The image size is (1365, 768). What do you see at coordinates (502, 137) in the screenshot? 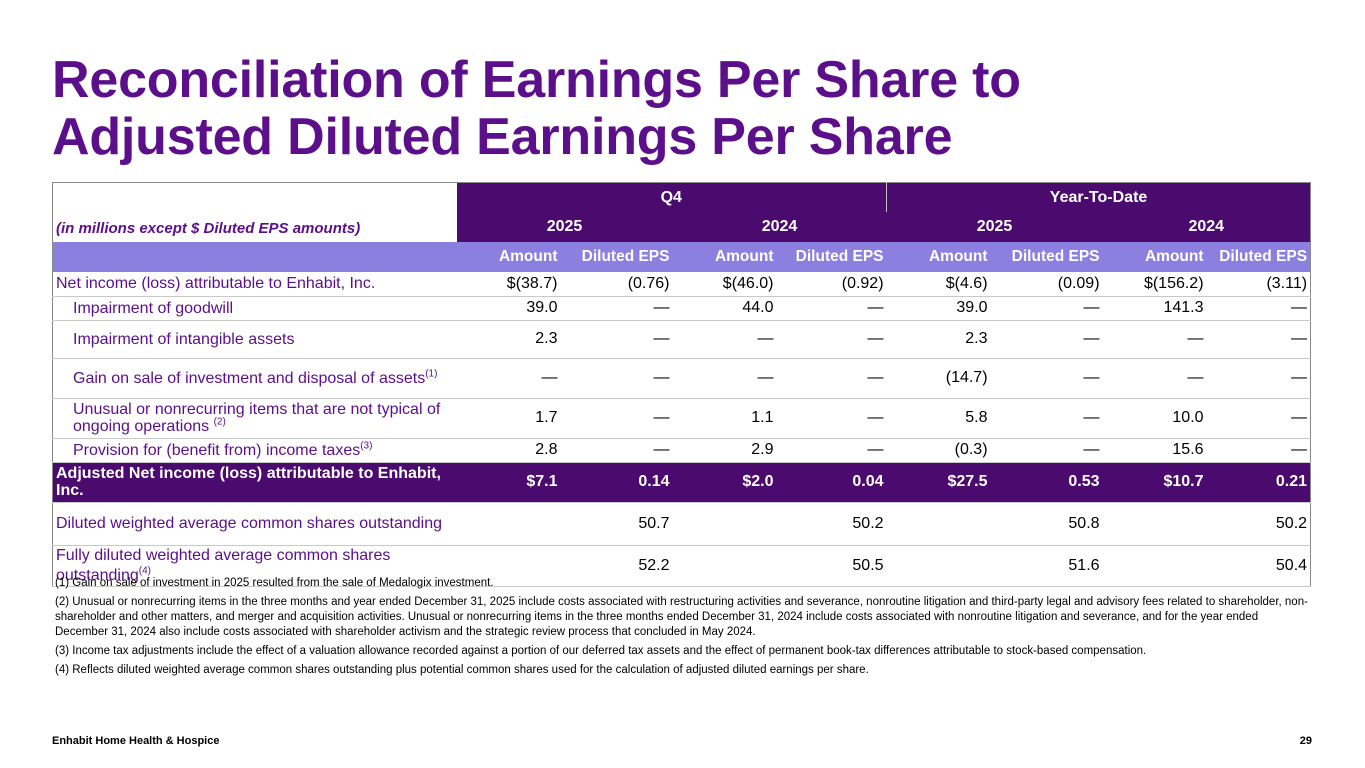
I see `page-title-line-2: Adjusted Diluted Earnings Per Share` at bounding box center [502, 137].